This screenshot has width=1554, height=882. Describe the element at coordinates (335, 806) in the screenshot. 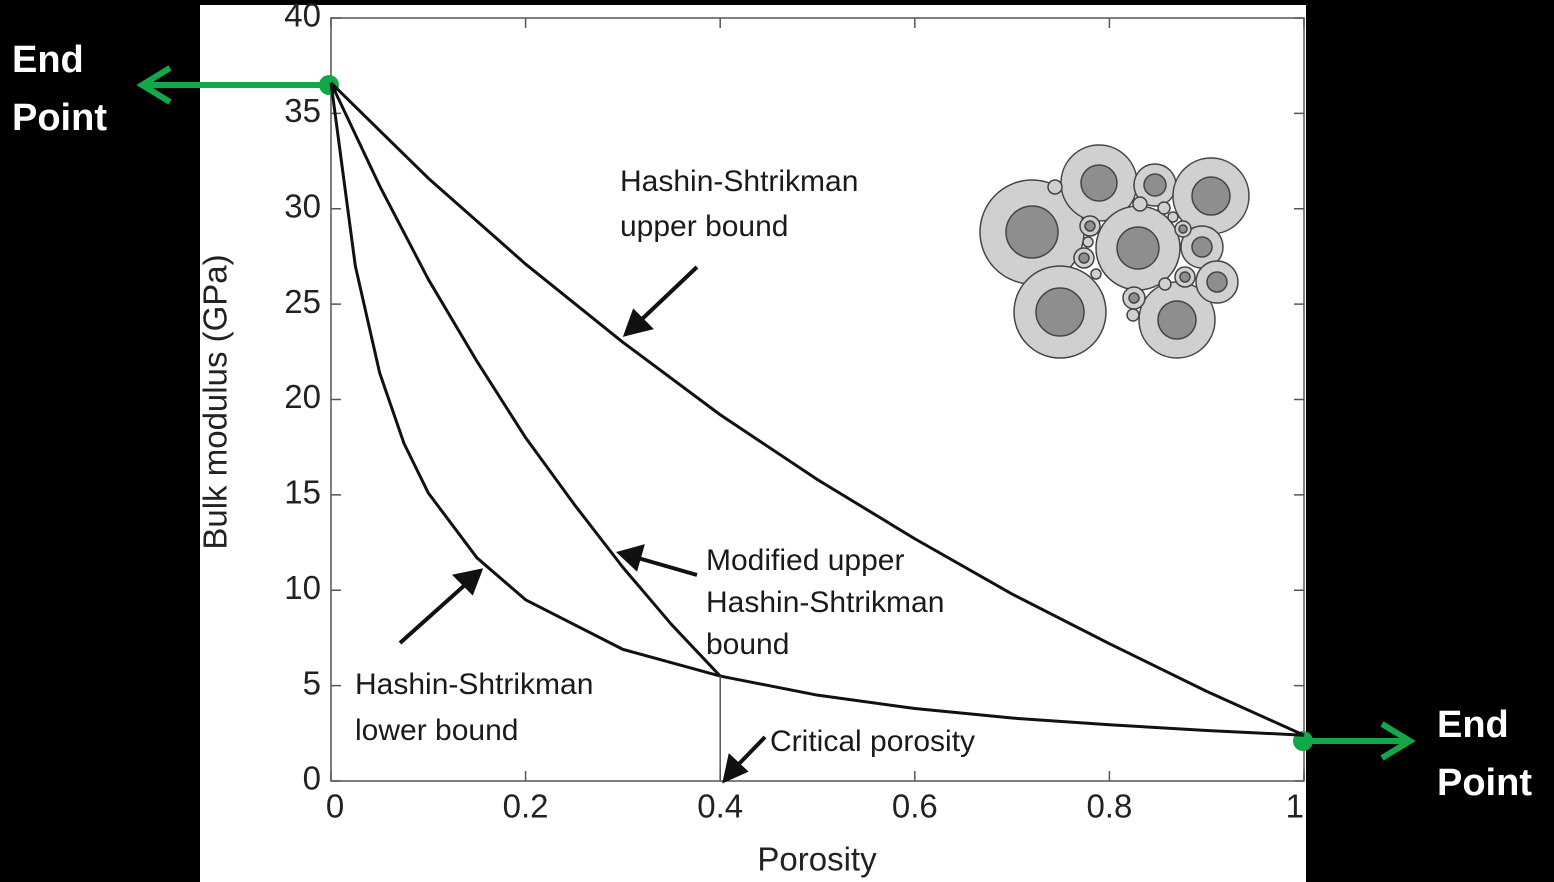

I see `x-tick-label: 0` at that location.